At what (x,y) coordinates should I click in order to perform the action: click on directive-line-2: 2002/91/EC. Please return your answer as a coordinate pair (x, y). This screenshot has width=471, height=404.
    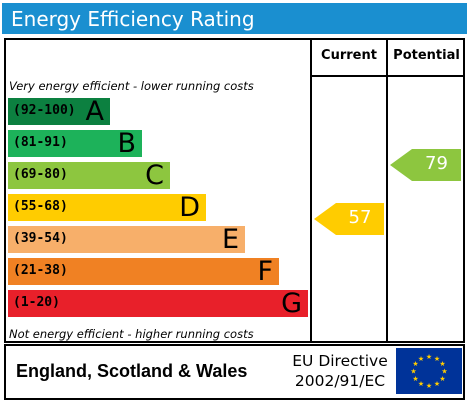
    Looking at the image, I should click on (340, 381).